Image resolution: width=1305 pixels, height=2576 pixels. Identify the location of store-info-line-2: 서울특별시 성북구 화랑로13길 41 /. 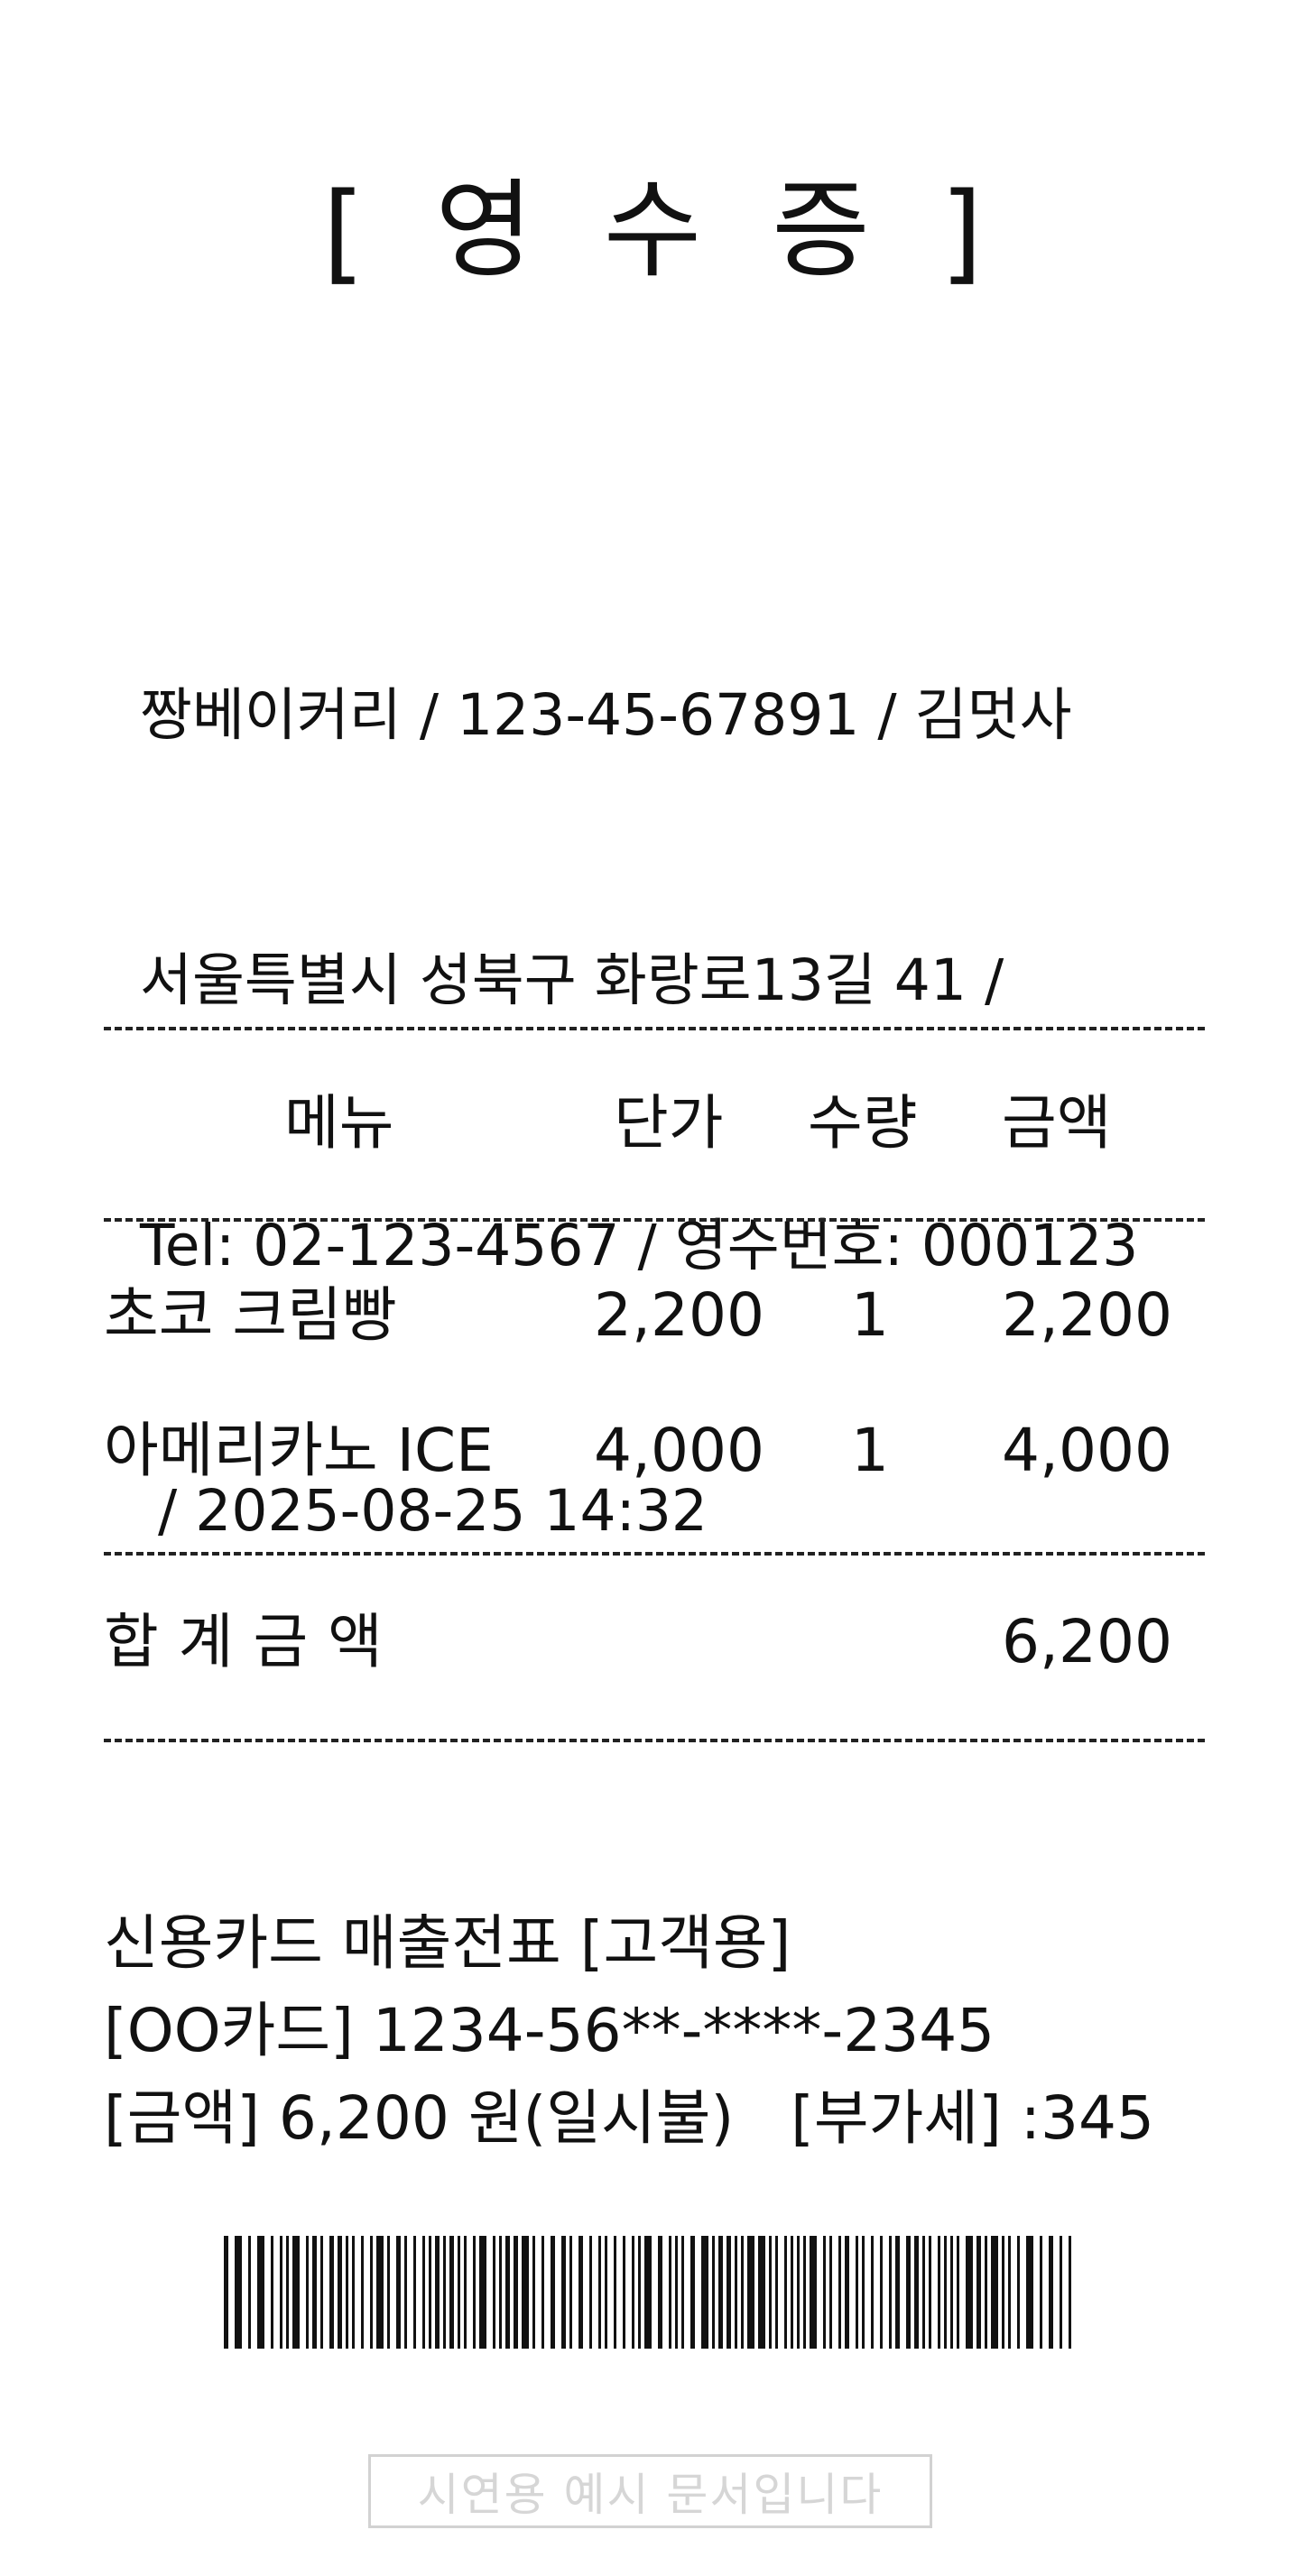
(572, 980).